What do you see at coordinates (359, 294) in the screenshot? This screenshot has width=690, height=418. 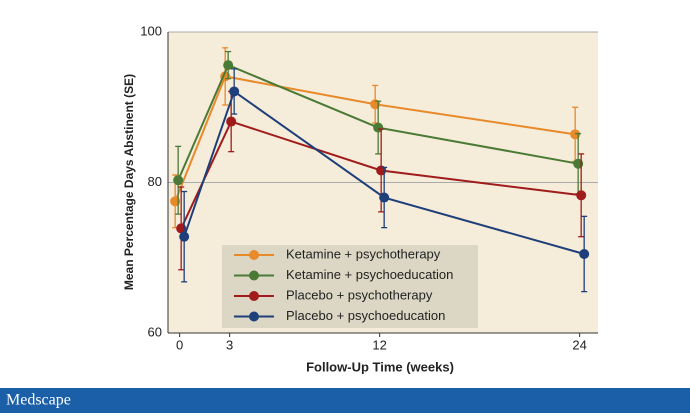 I see `legend-label: Placebo + psychotherapy` at bounding box center [359, 294].